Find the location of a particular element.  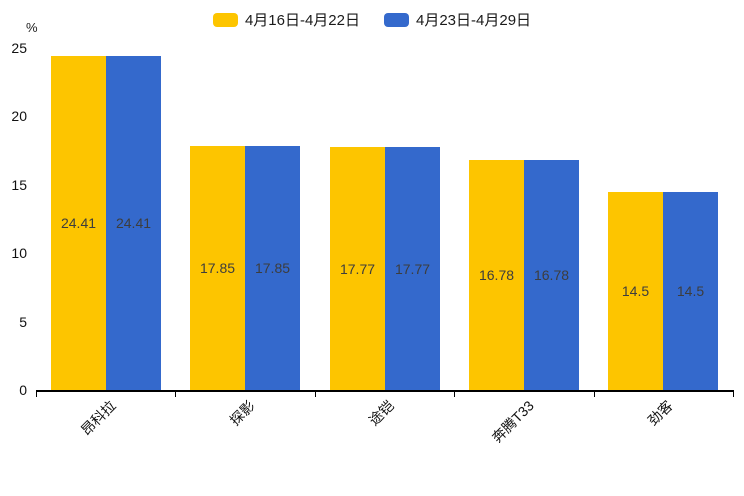

bar-series2: 17.77 is located at coordinates (412, 268).